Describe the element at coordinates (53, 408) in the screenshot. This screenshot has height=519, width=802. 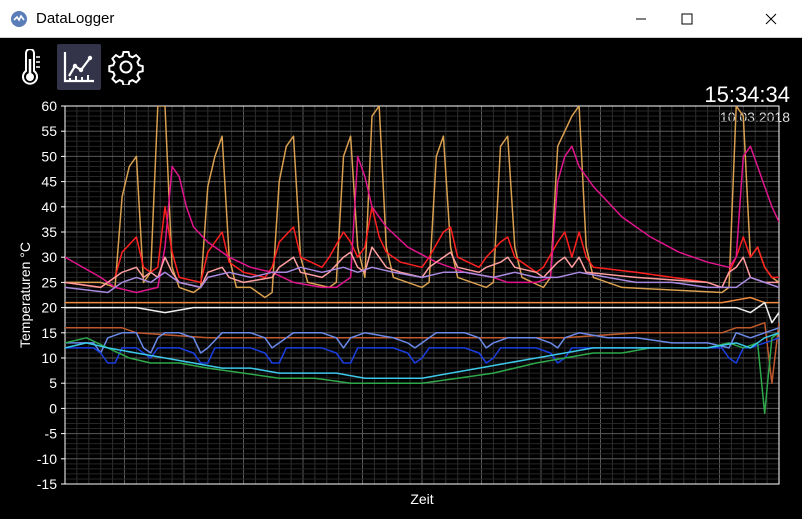
I see `y-tick-label: 0` at that location.